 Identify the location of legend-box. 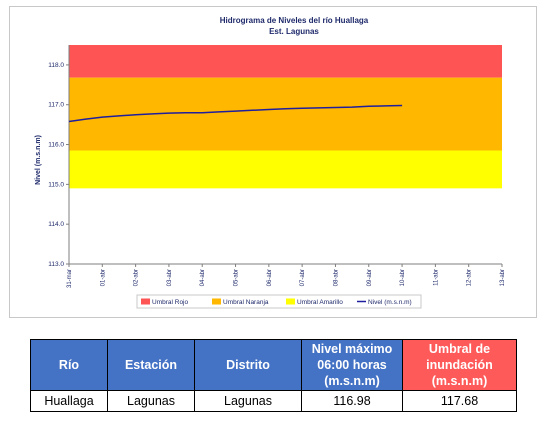
(279, 301).